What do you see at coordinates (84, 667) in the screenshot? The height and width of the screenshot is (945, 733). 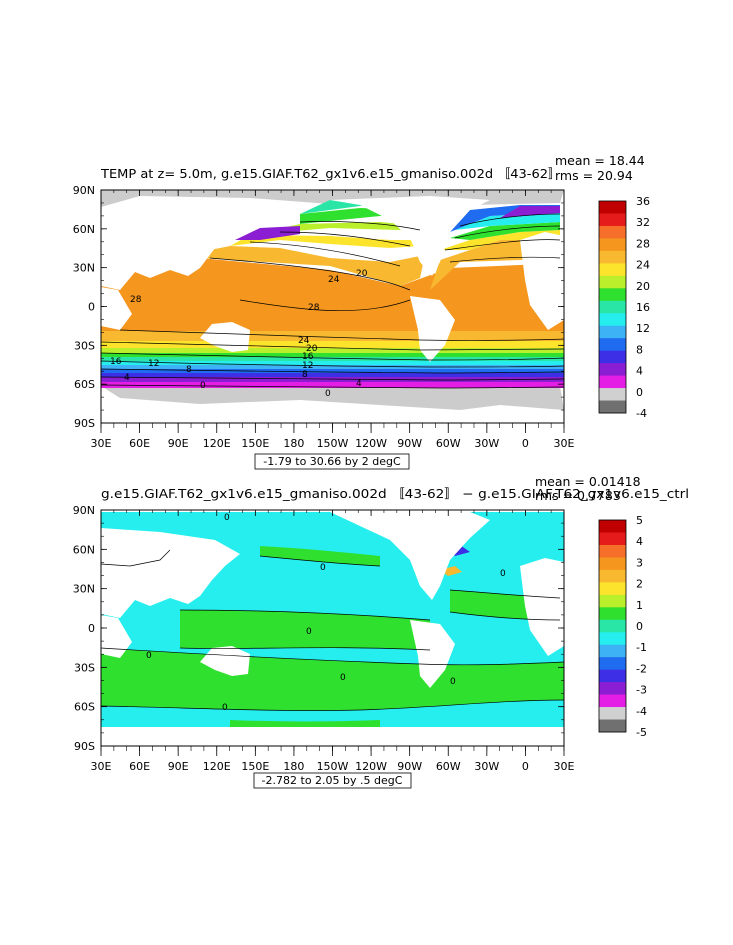 I see `bottom-lat-label: 30S` at bounding box center [84, 667].